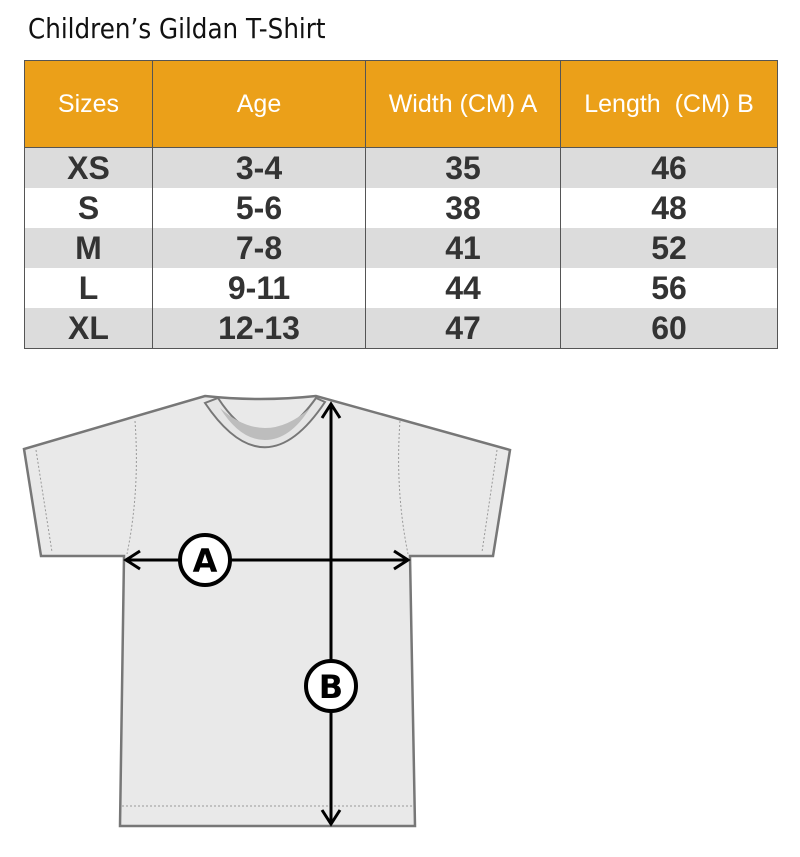 The image size is (800, 857). I want to click on cell-length: 52, so click(669, 248).